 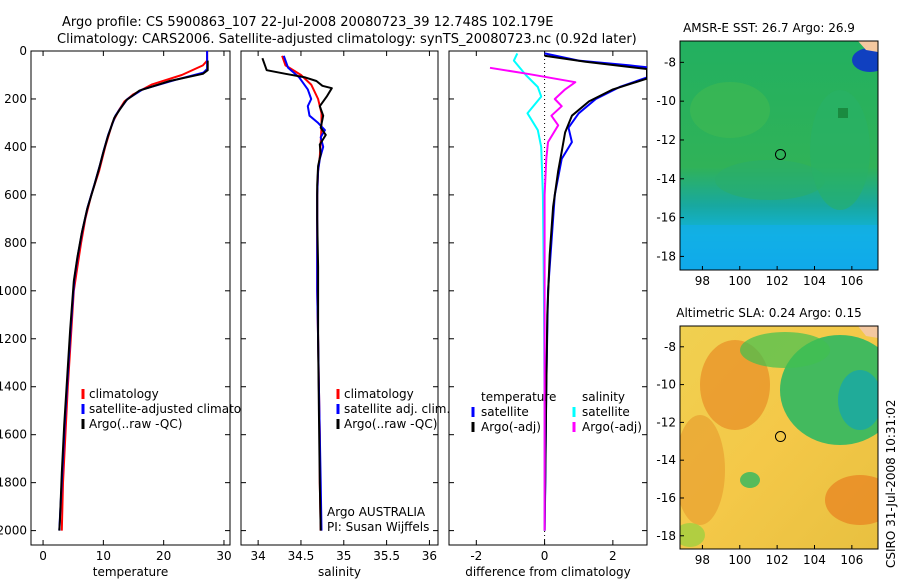 What do you see at coordinates (779, 247) in the screenshot?
I see `sst-cool-band` at bounding box center [779, 247].